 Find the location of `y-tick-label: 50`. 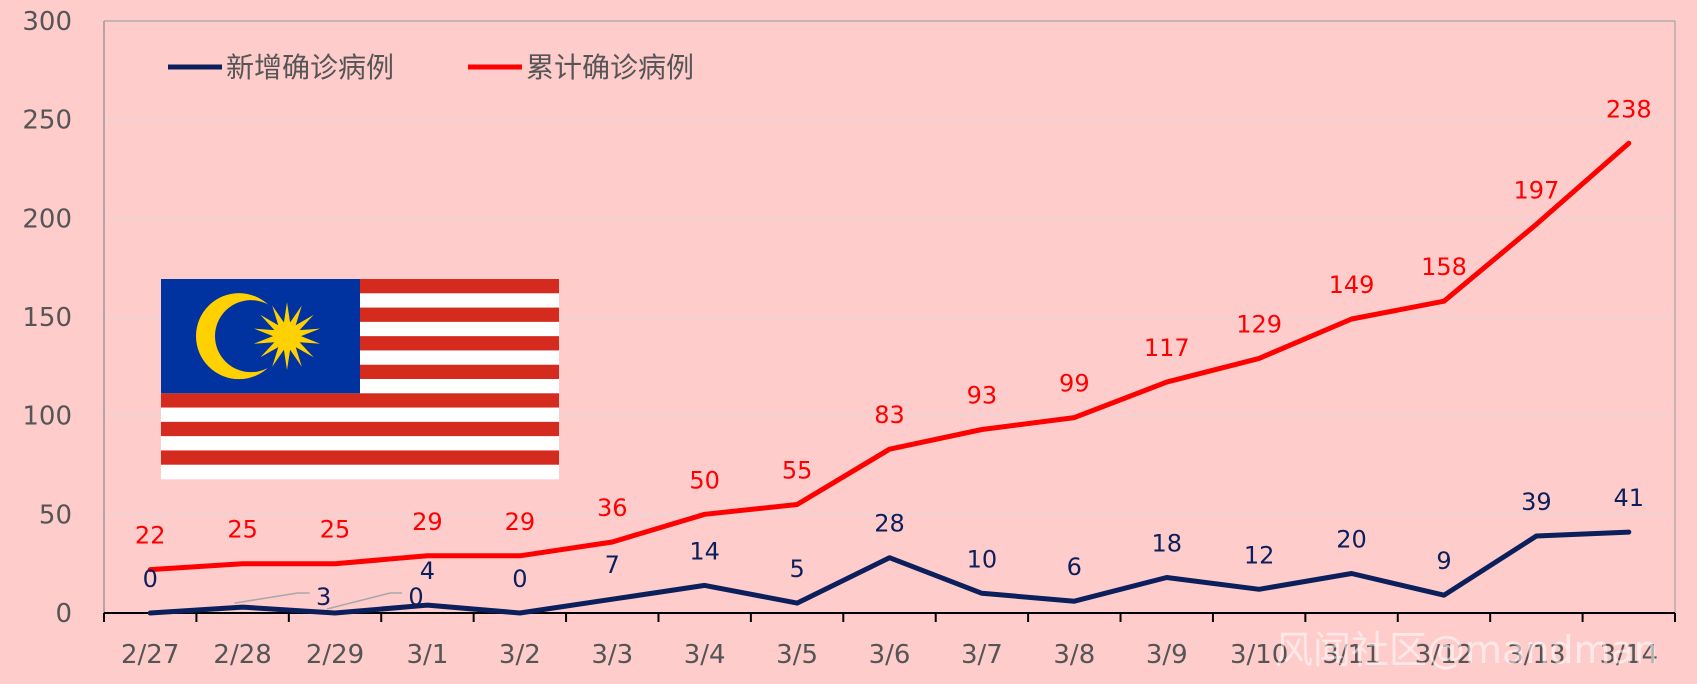

y-tick-label: 50 is located at coordinates (55, 515).